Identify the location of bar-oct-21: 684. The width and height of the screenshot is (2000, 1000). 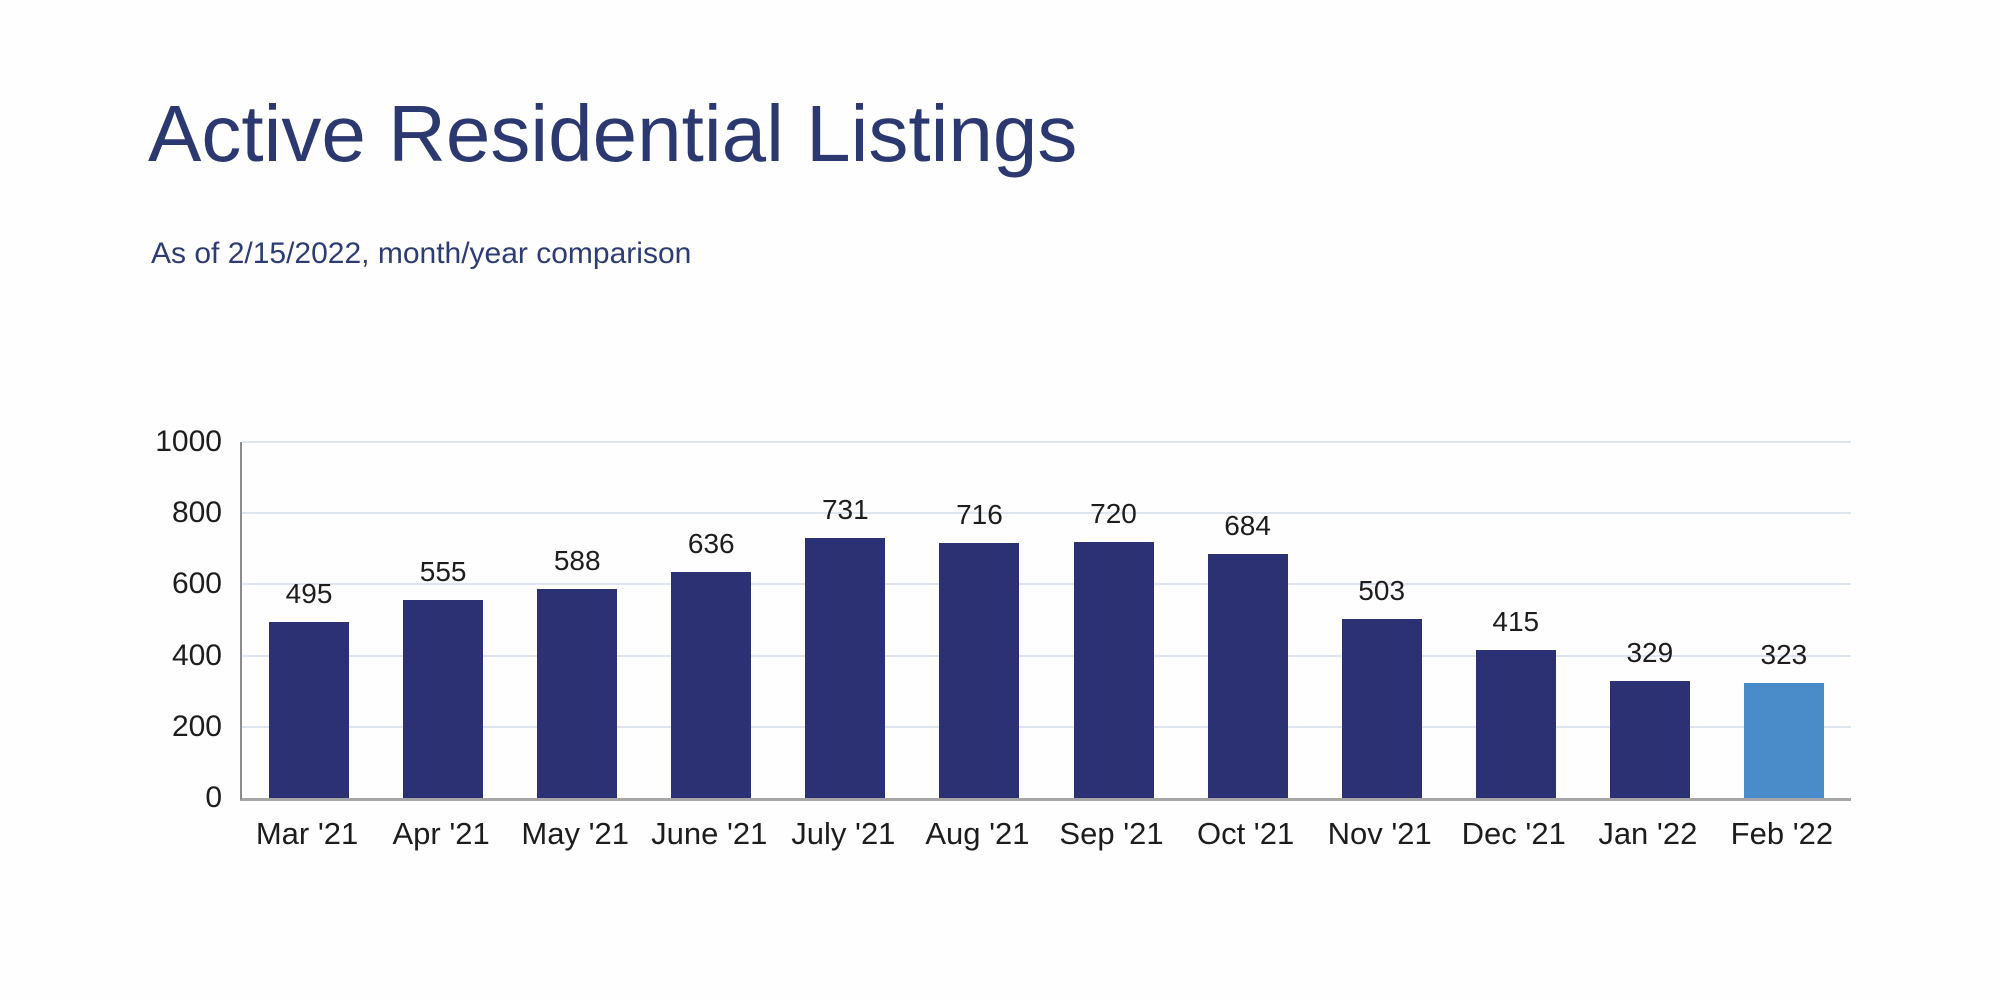
(1247, 654).